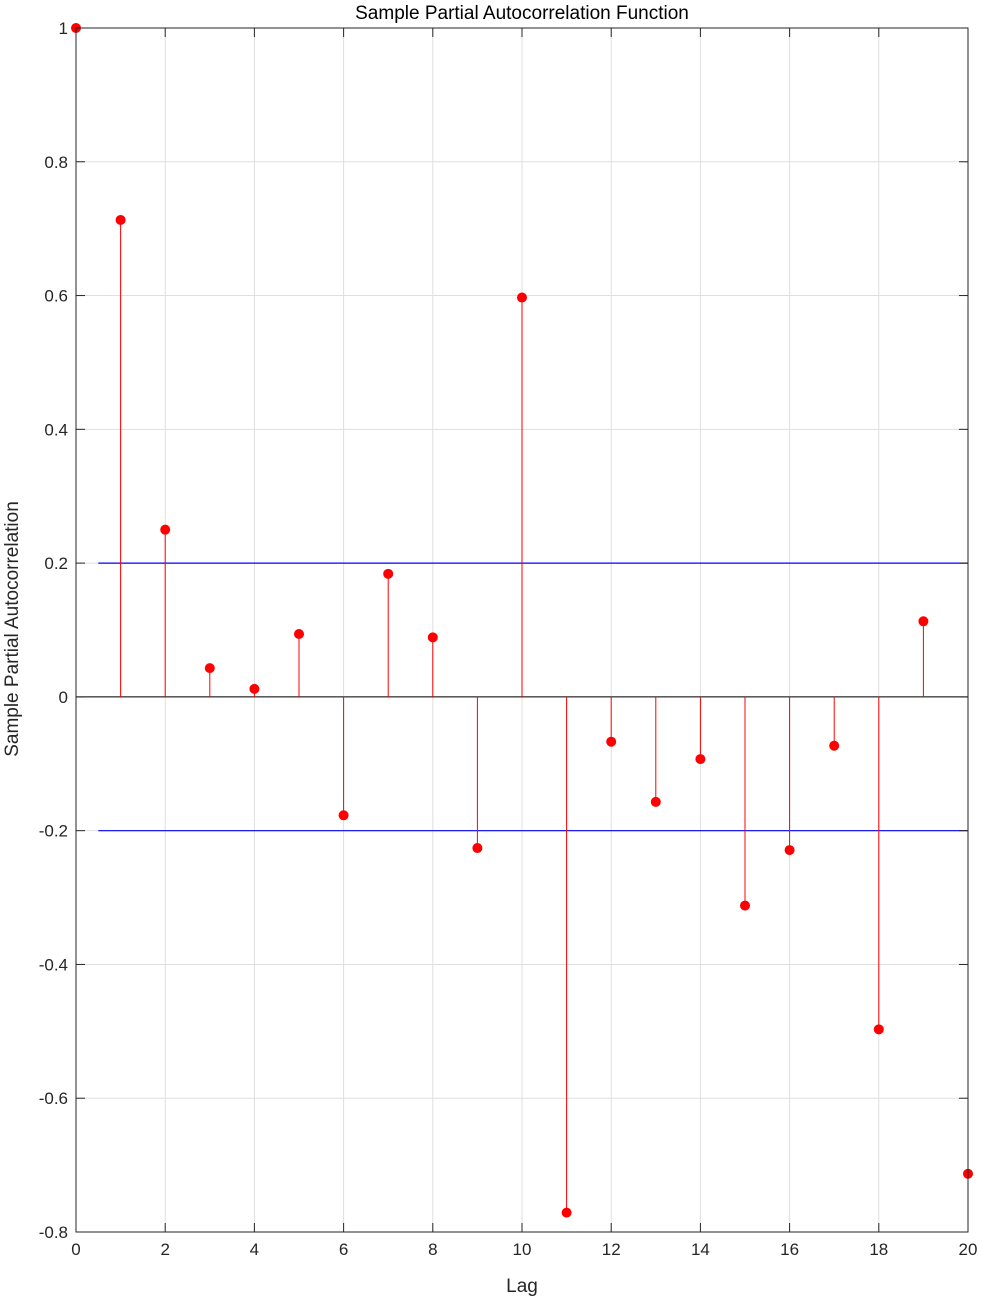  I want to click on x-tick-label: 8, so click(432, 1249).